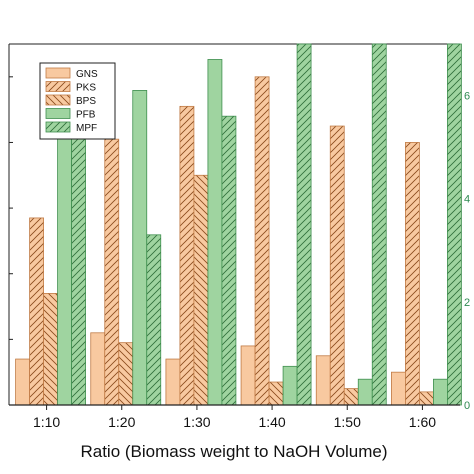 Image resolution: width=474 pixels, height=474 pixels. Describe the element at coordinates (467, 200) in the screenshot. I see `right-tick-label: 4` at that location.